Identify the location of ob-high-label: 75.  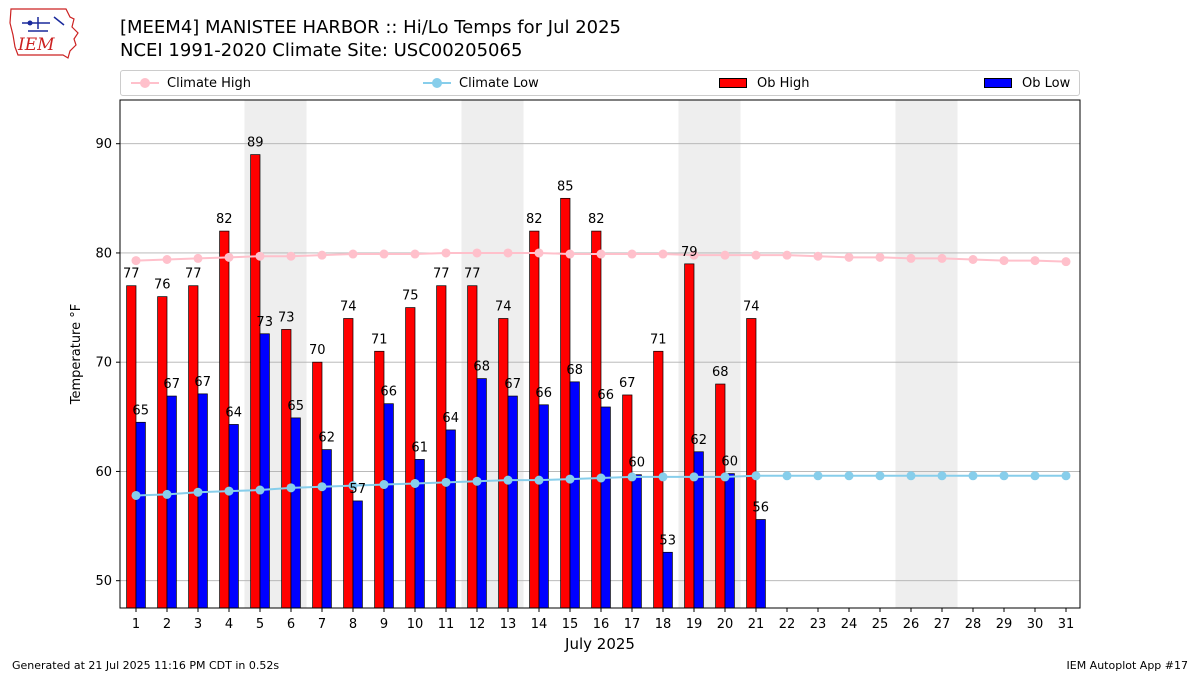
(410, 296).